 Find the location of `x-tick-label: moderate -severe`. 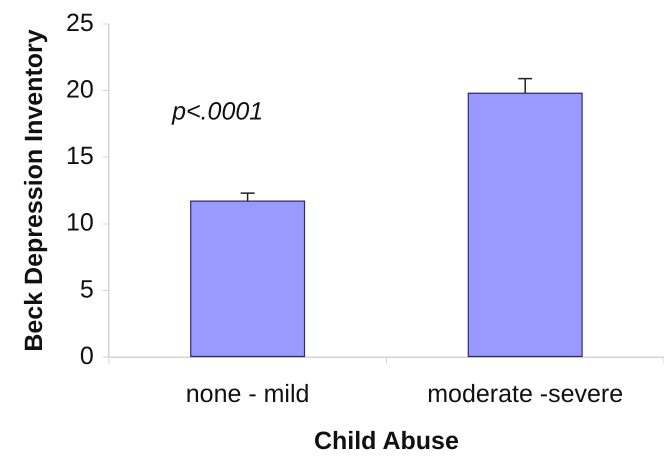

x-tick-label: moderate -severe is located at coordinates (525, 394).